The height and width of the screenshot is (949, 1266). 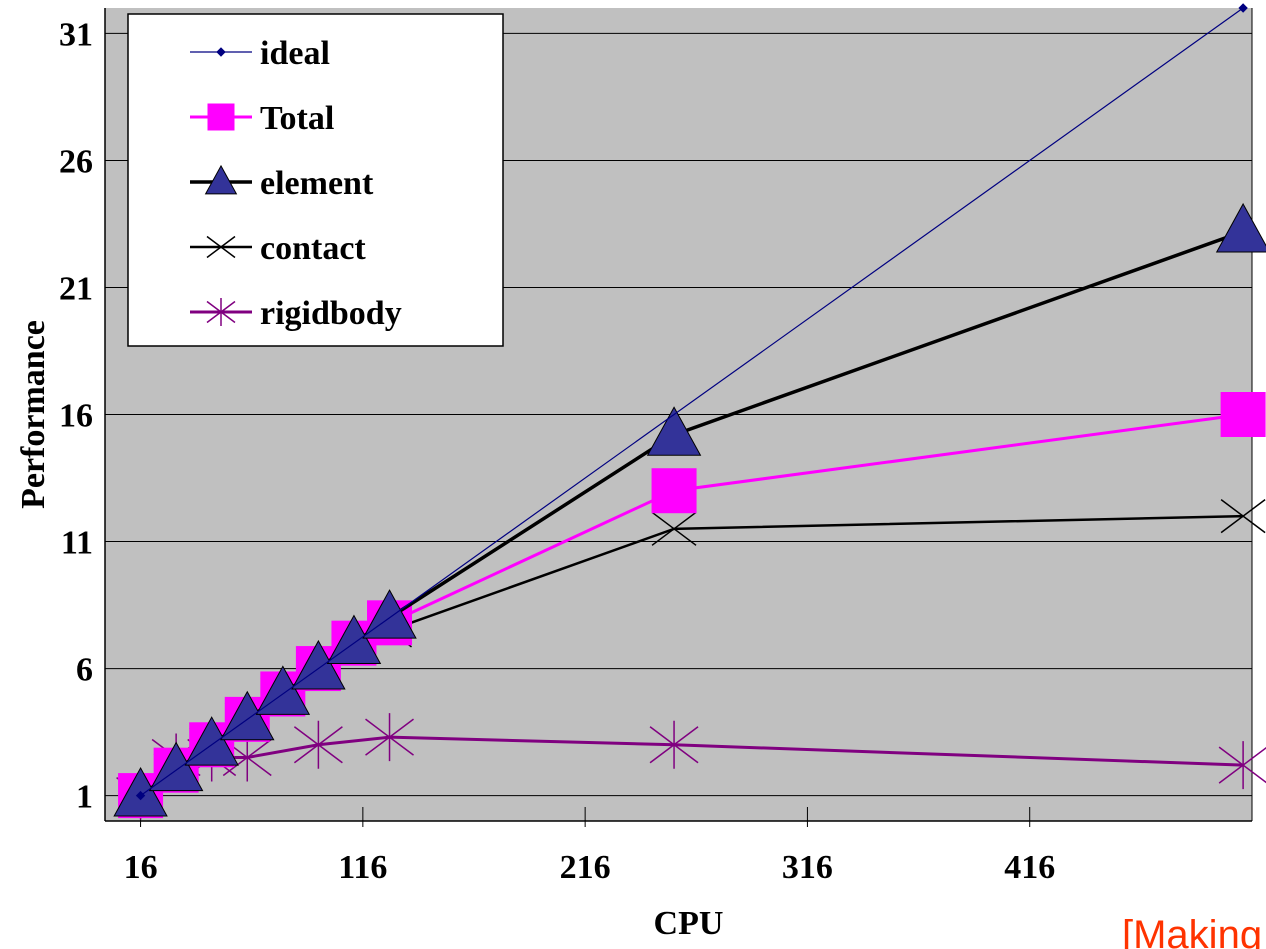 I want to click on legend: ideal Total element contact rigidbody, so click(x=315, y=180).